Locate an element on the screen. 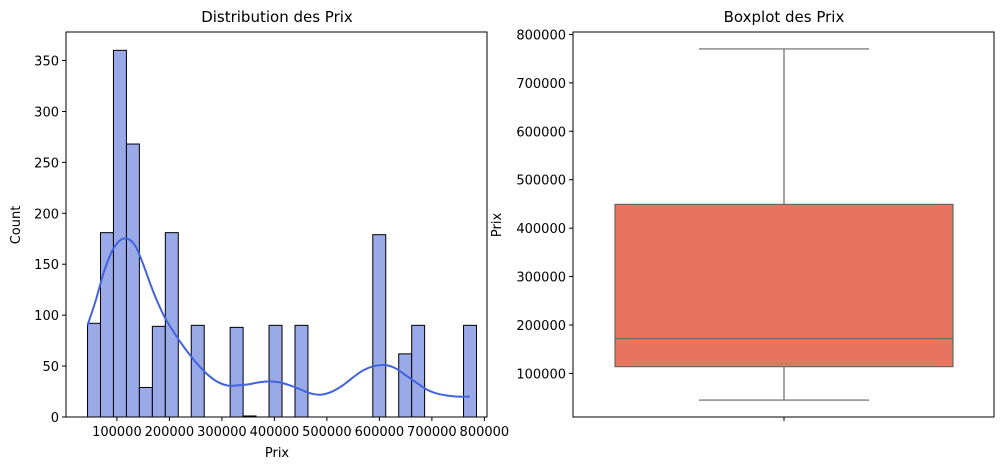 Image resolution: width=1005 pixels, height=474 pixels. x-tick-label: 300000 is located at coordinates (222, 432).